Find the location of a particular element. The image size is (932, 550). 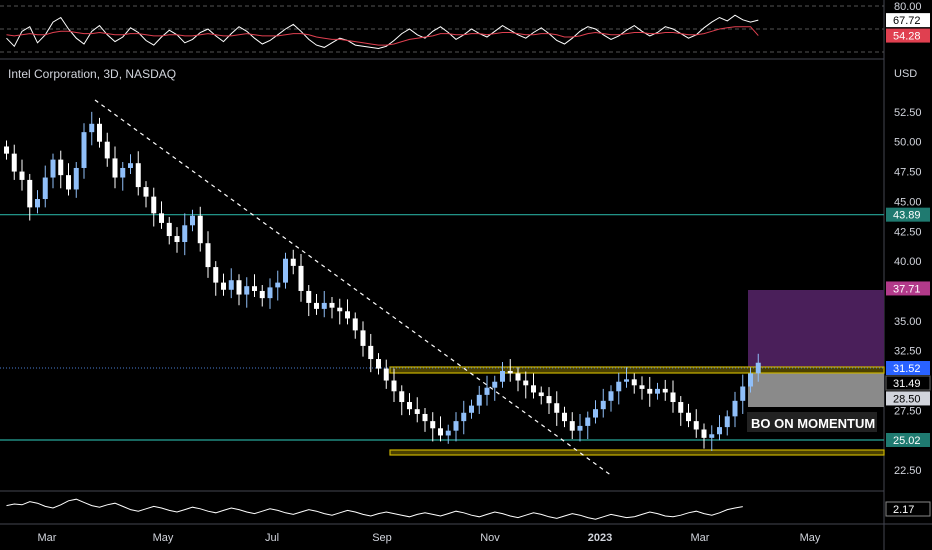

oscillator-line is located at coordinates (374, 509).